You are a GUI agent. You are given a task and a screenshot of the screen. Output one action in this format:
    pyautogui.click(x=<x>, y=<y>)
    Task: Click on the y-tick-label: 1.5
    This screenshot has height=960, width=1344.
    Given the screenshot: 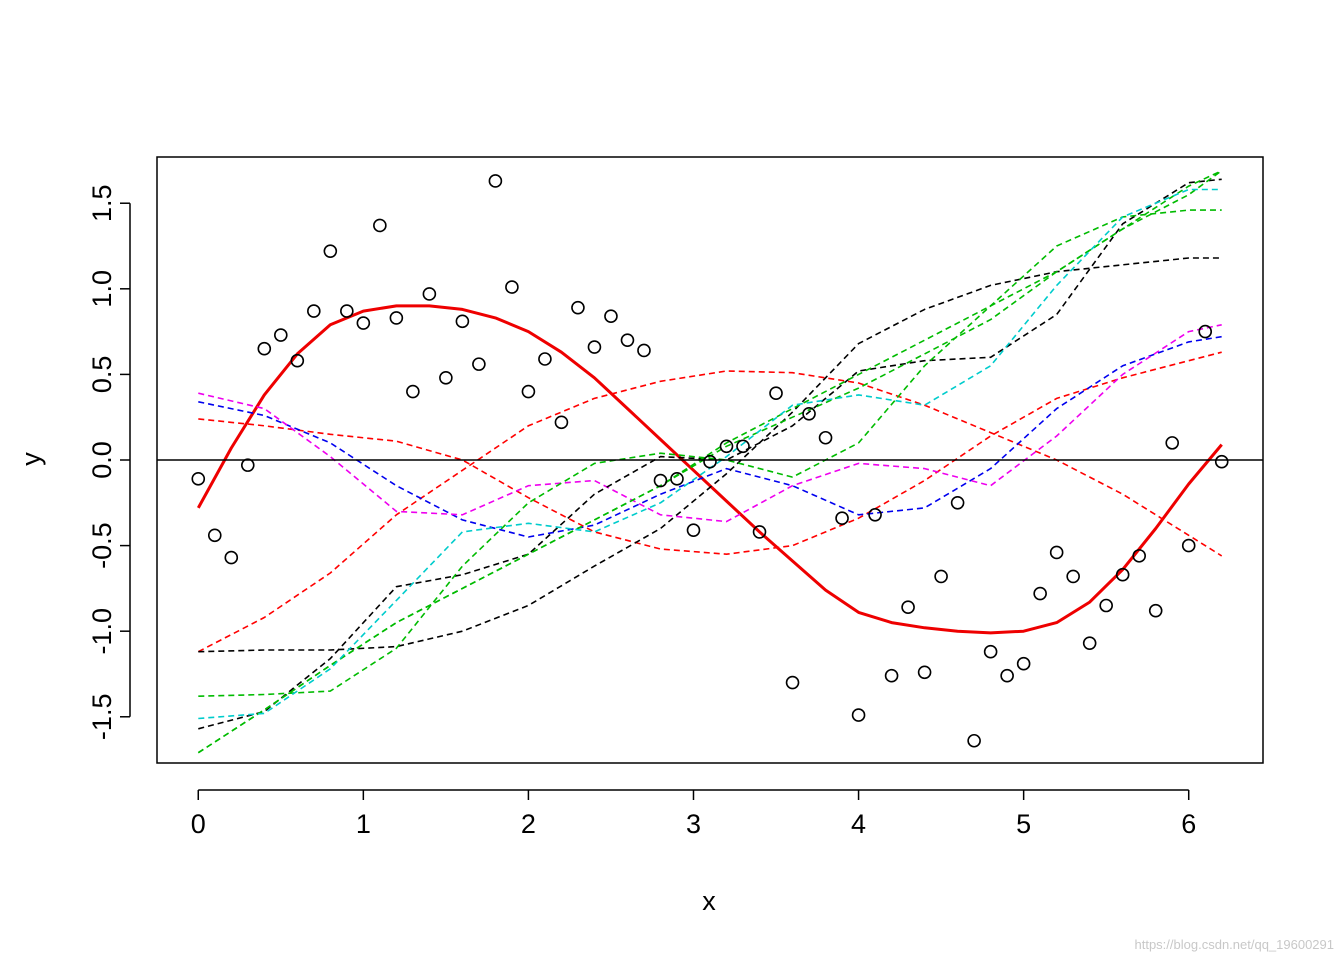 What is the action you would take?
    pyautogui.click(x=102, y=203)
    